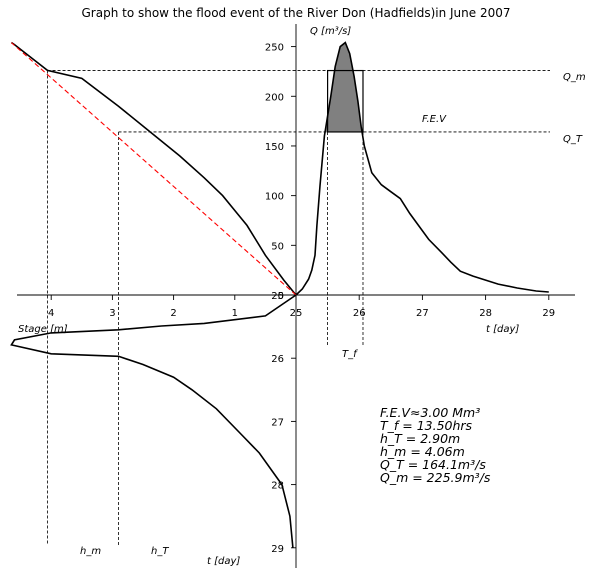  What do you see at coordinates (422, 451) in the screenshot?
I see `annotation-hm: h_m = 4.06m` at bounding box center [422, 451].